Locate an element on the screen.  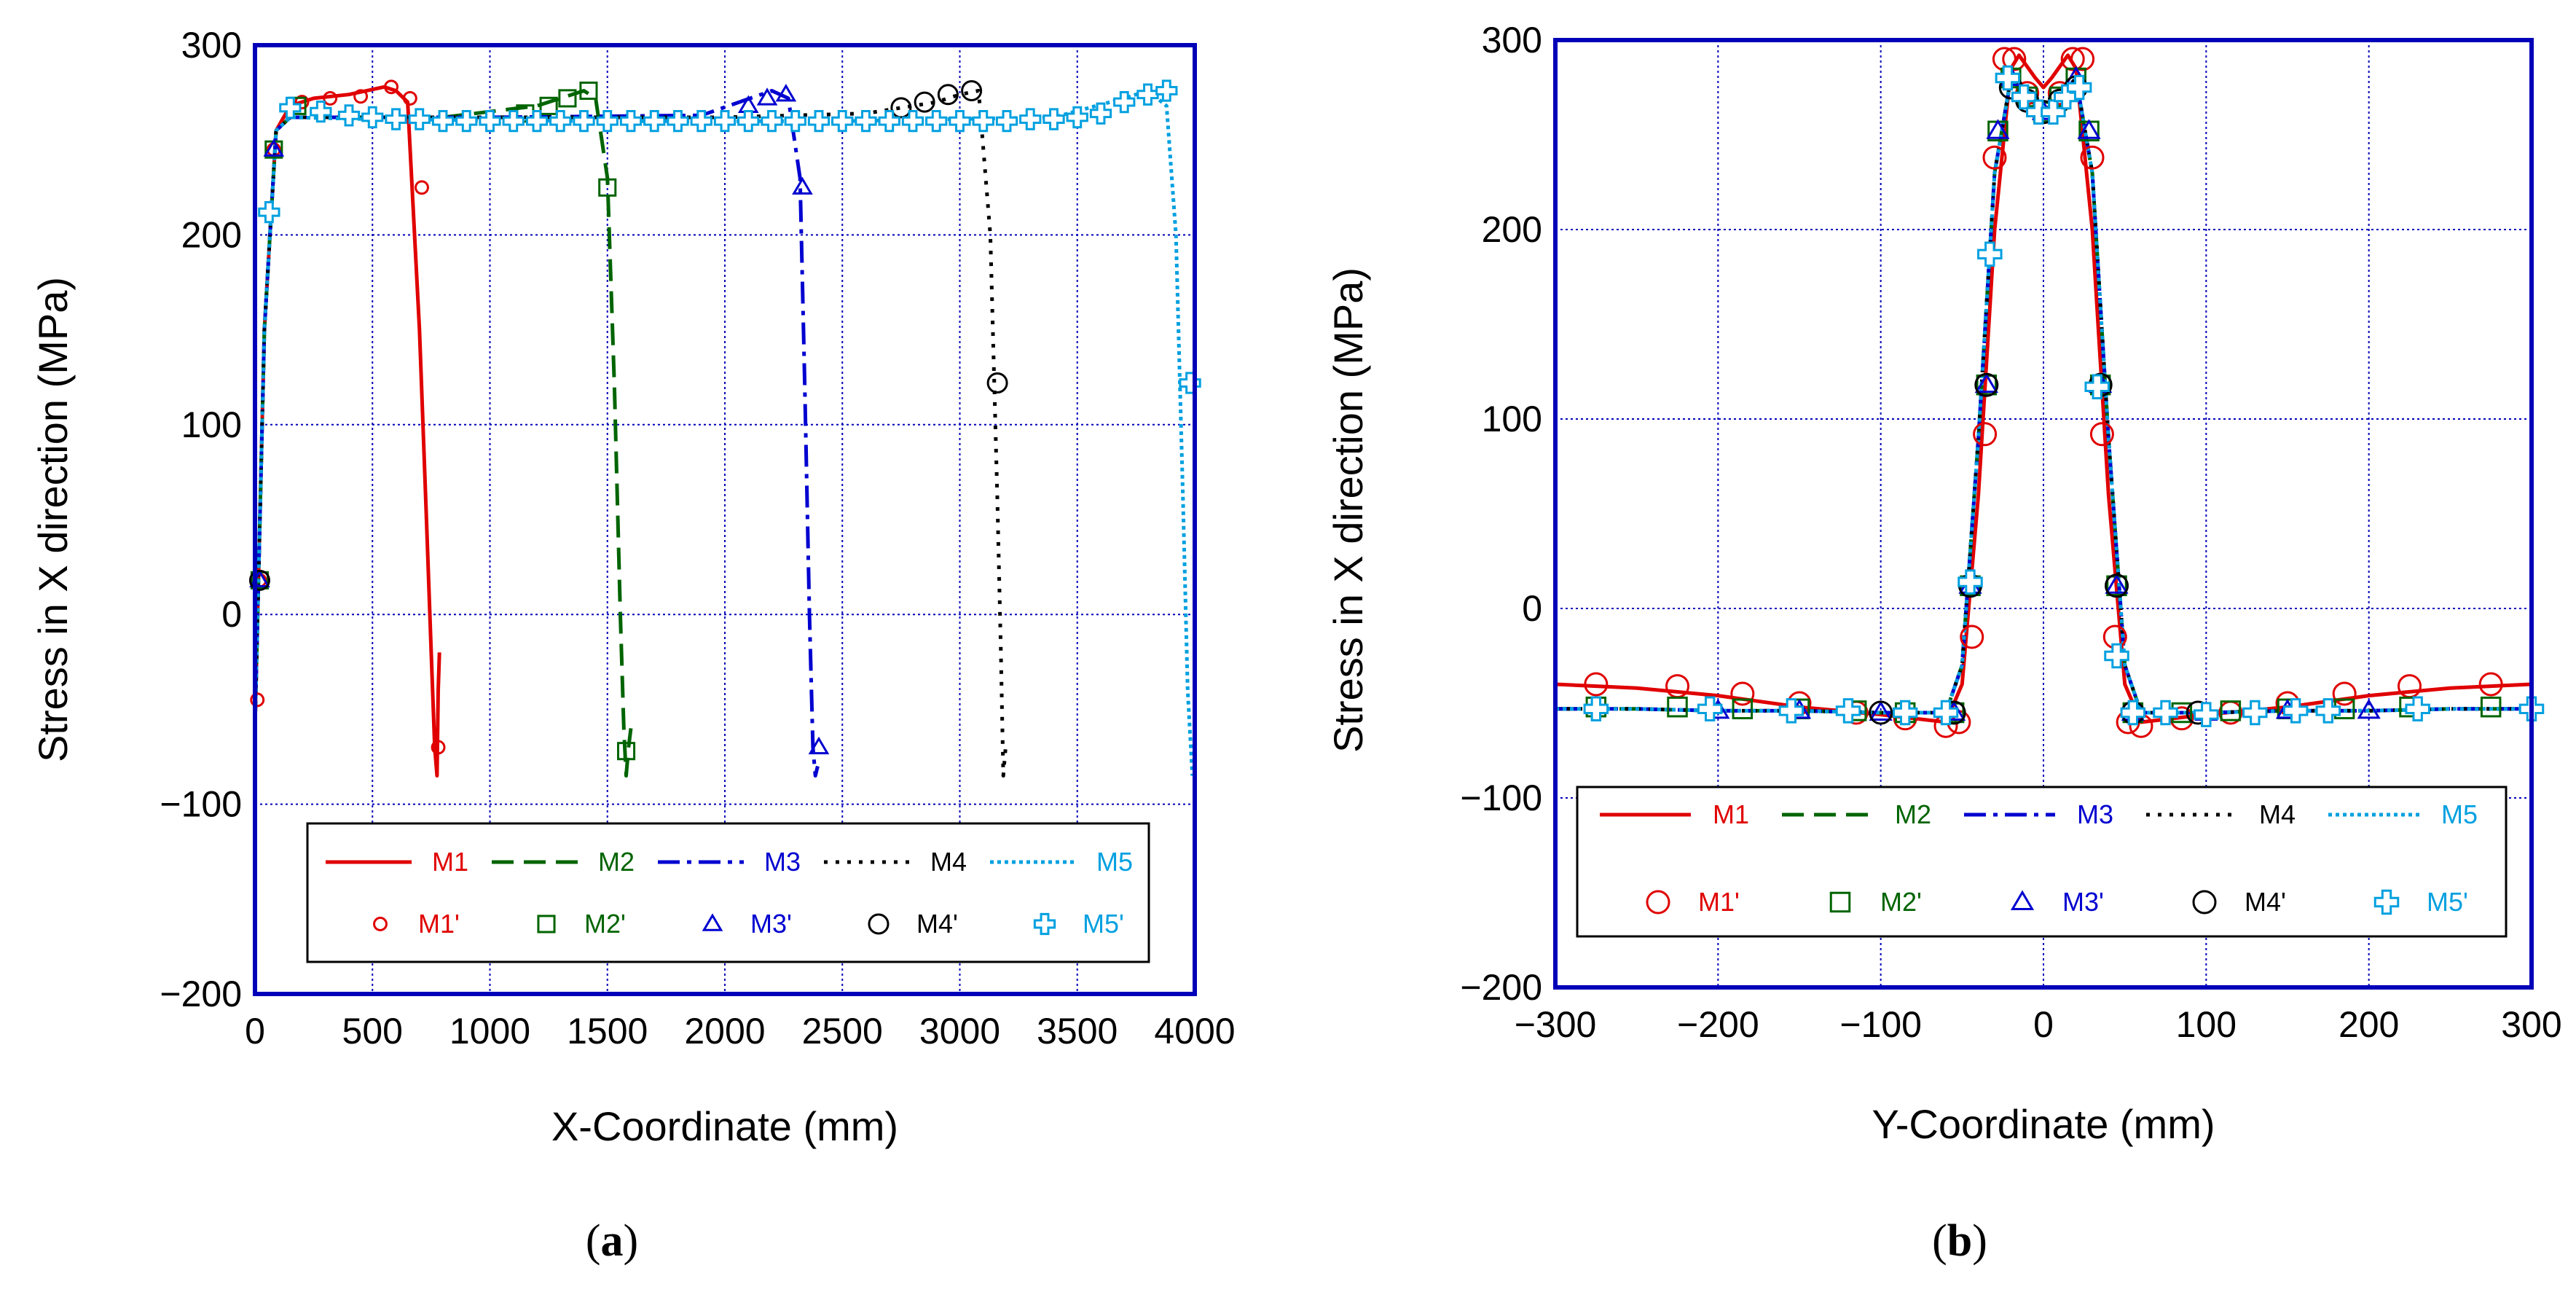
legend-label-m3: M3 is located at coordinates (782, 862).